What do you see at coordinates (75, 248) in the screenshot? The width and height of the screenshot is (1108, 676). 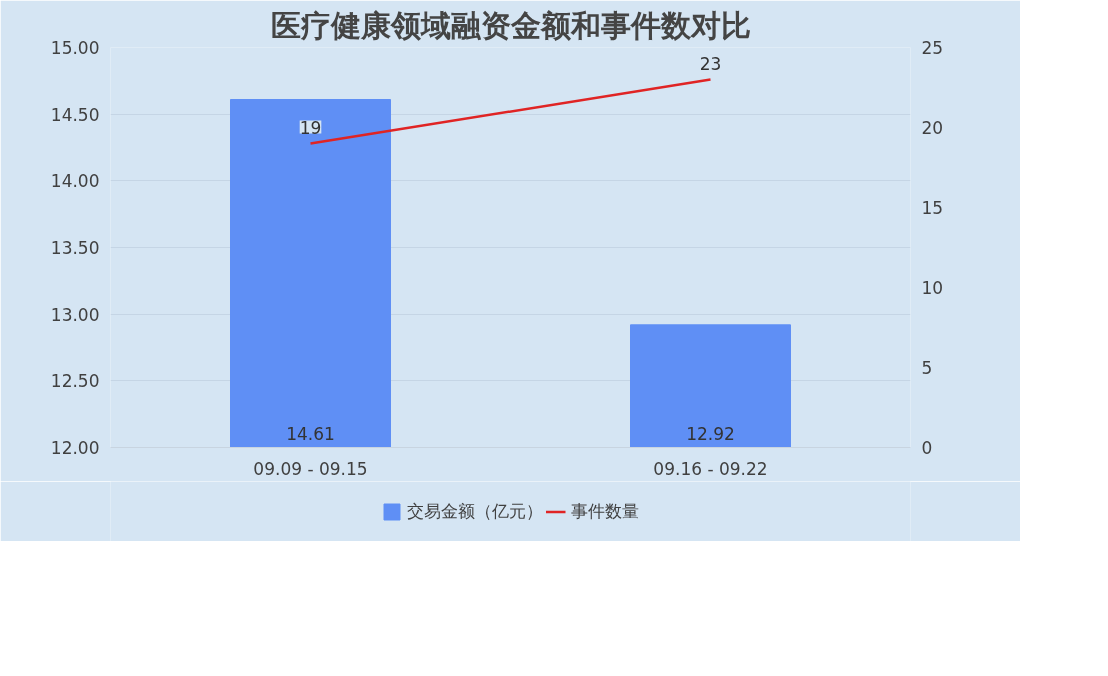 I see `y-tick-label: 13.50` at bounding box center [75, 248].